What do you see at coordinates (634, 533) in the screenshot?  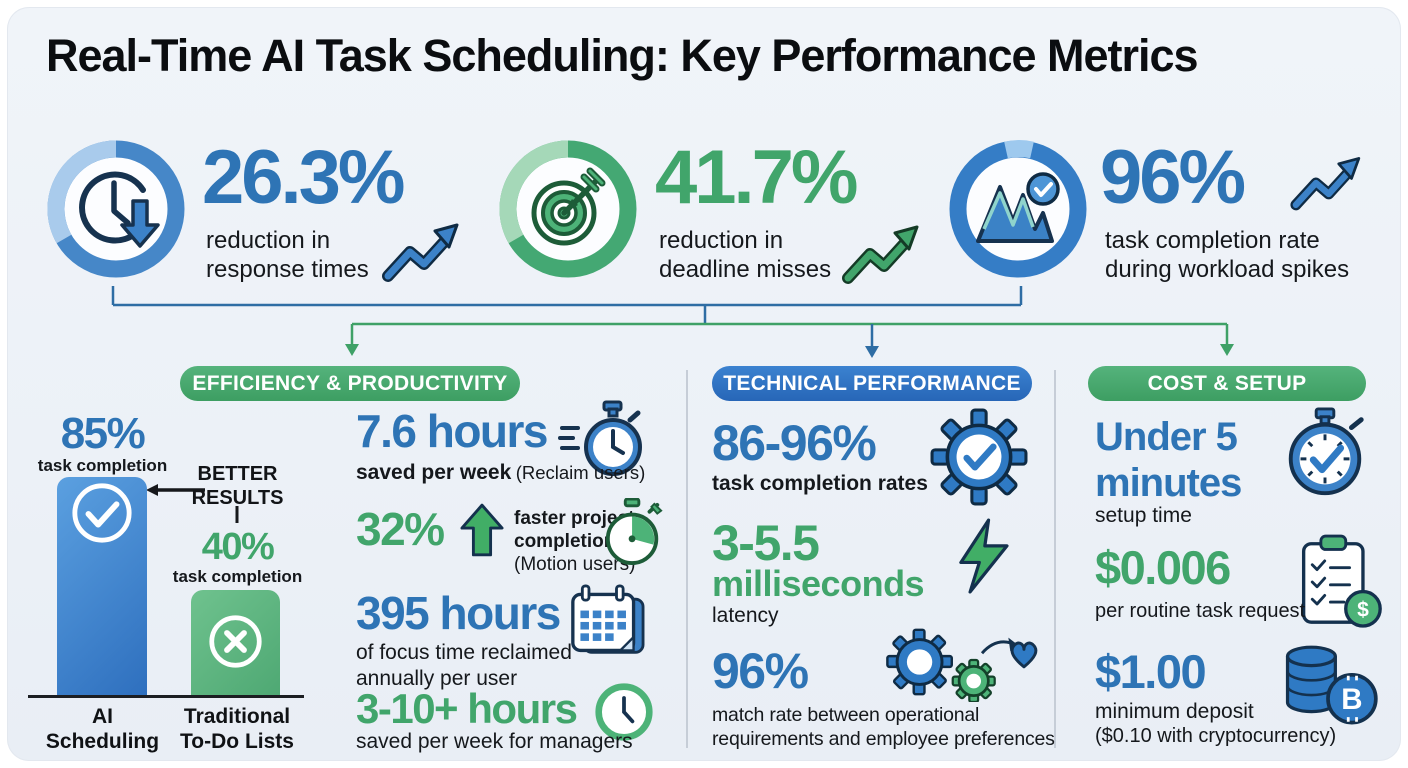 I see `stopwatch-green-icon` at bounding box center [634, 533].